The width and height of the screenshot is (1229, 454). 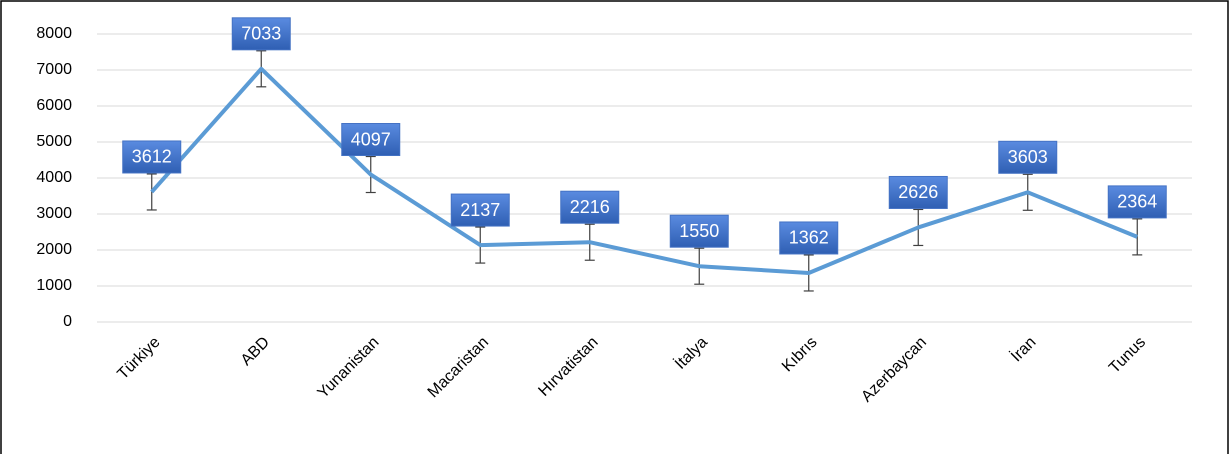 I want to click on data-label: 7033, so click(x=261, y=34).